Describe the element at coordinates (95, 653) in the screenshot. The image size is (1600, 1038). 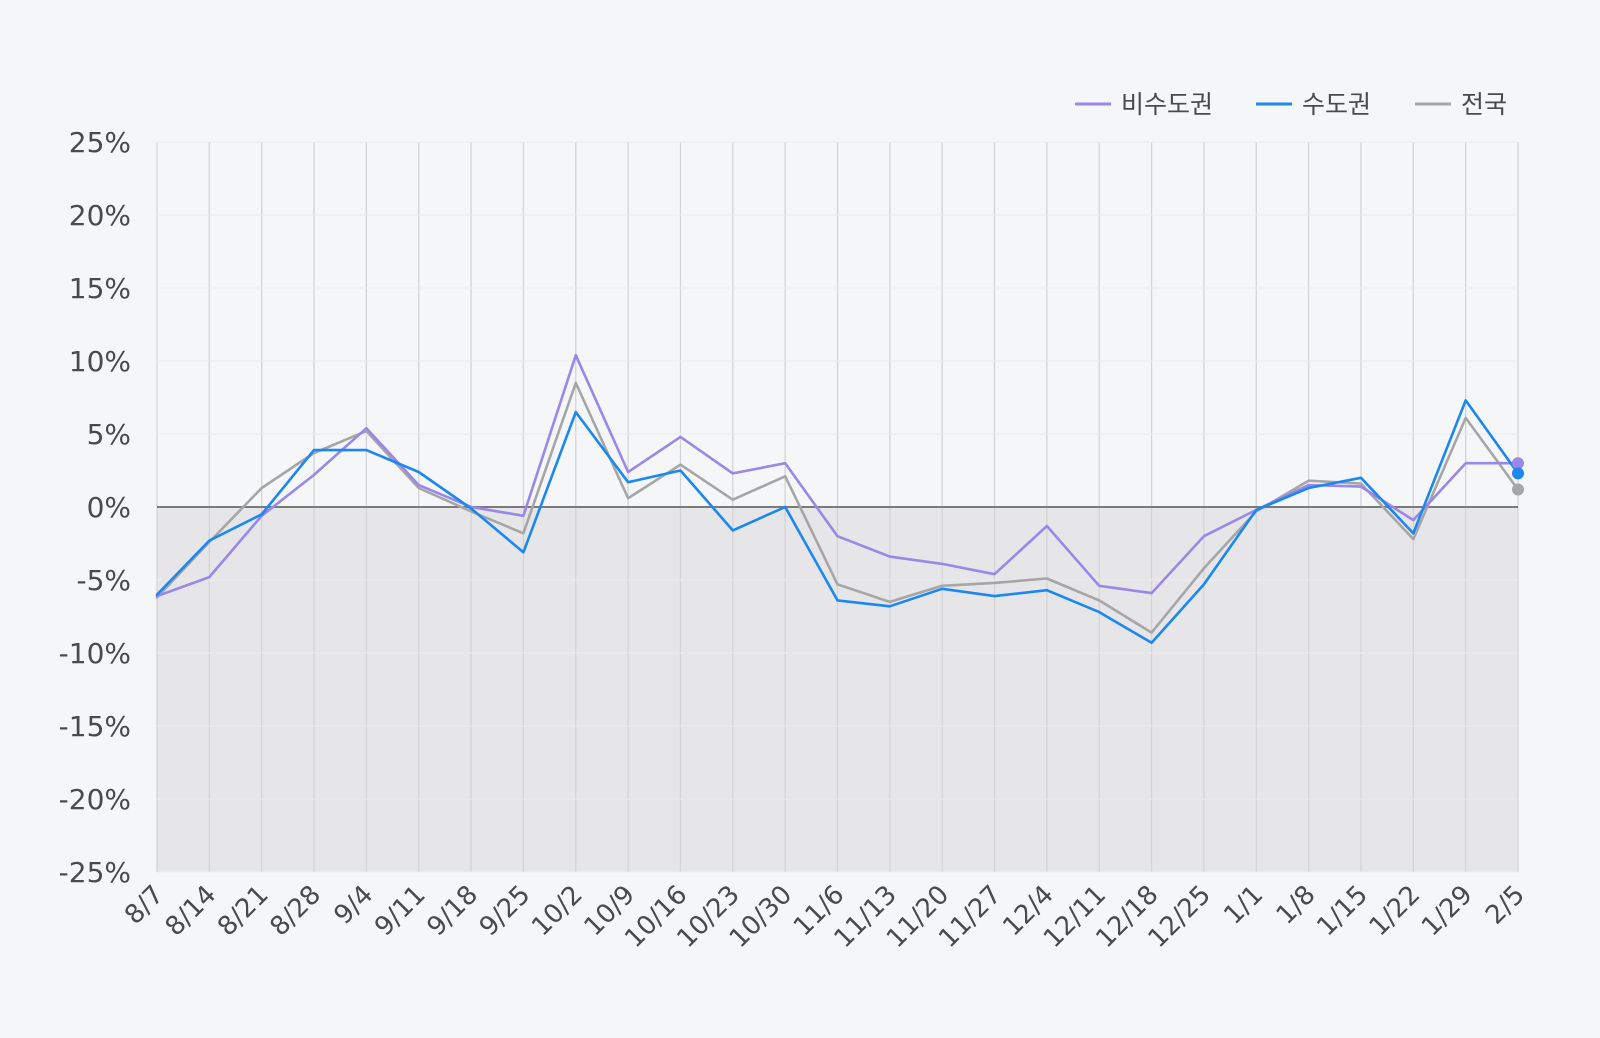
I see `y-tick-label: -10%` at that location.